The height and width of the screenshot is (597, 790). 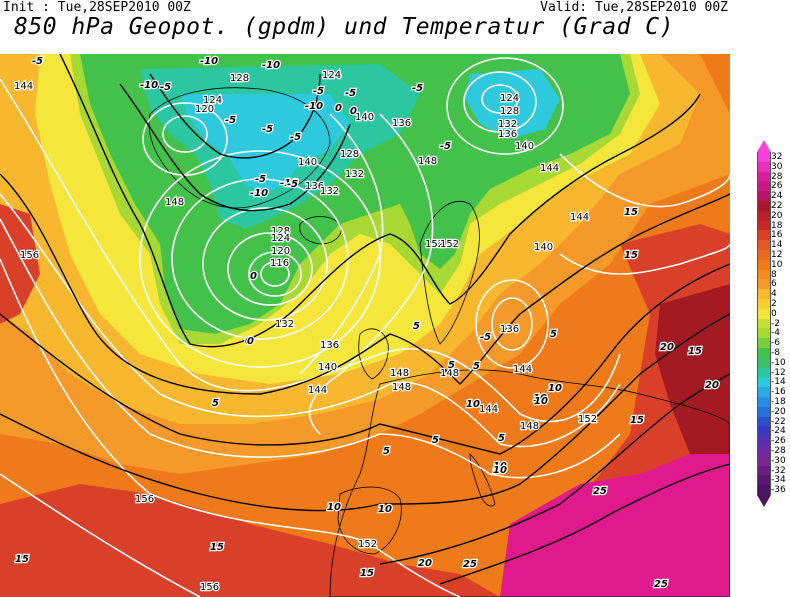 I want to click on fill-magenta, so click(x=615, y=525).